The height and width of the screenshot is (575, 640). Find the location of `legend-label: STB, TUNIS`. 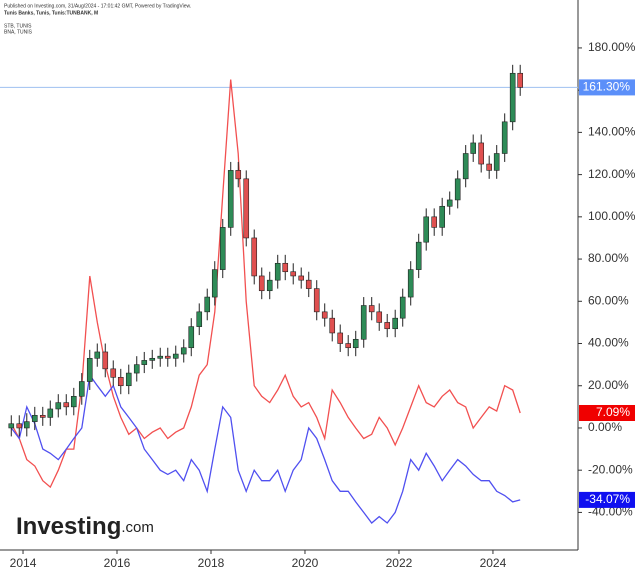

legend-label: STB, TUNIS is located at coordinates (18, 26).